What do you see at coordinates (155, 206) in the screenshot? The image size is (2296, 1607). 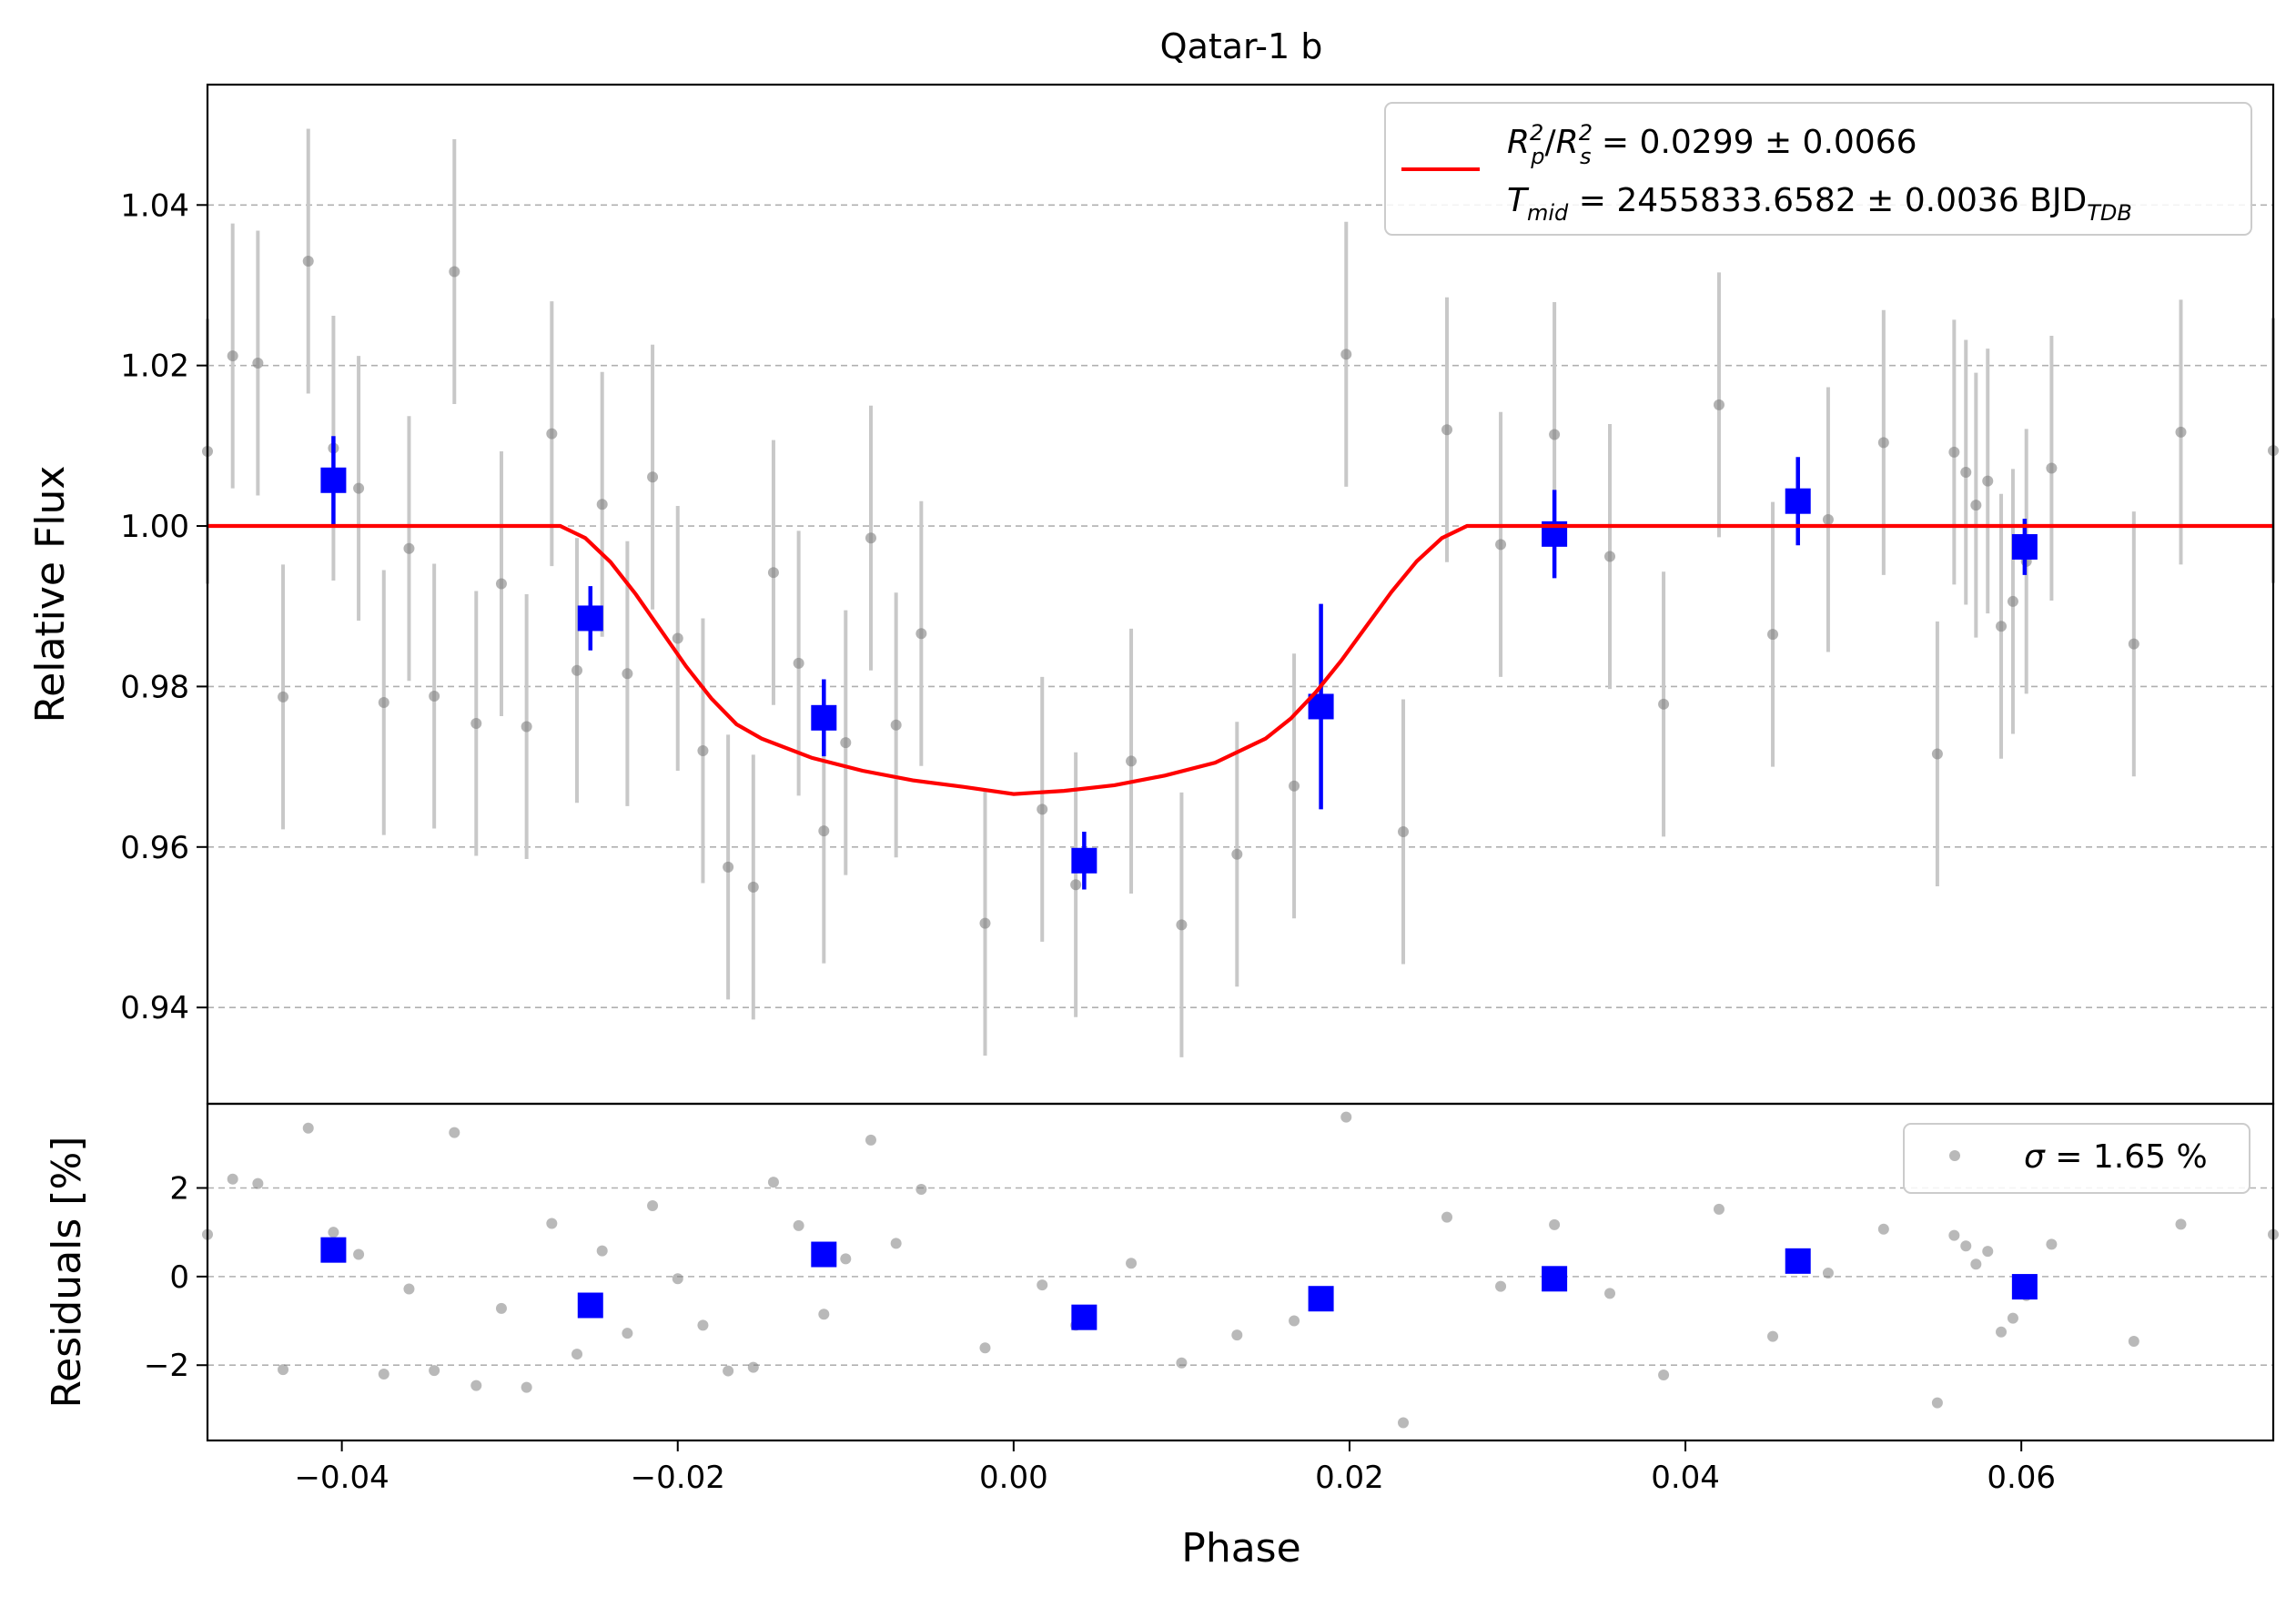 I see `top-y-tick-label: 1.04` at bounding box center [155, 206].